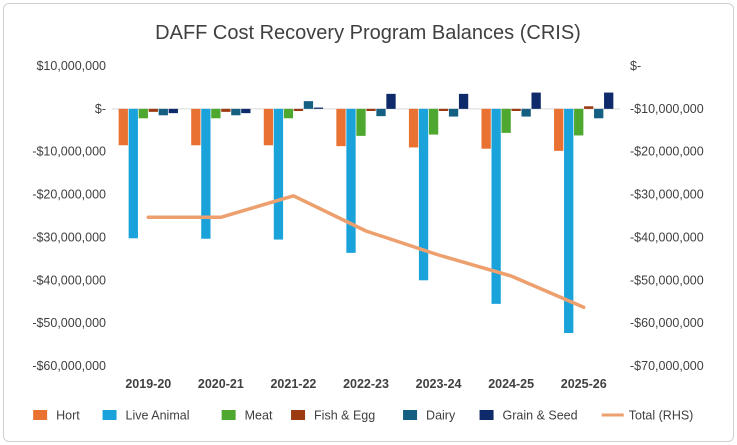 Image resolution: width=737 pixels, height=445 pixels. I want to click on right-axis-tick-label: -$10,000,000, so click(667, 109).